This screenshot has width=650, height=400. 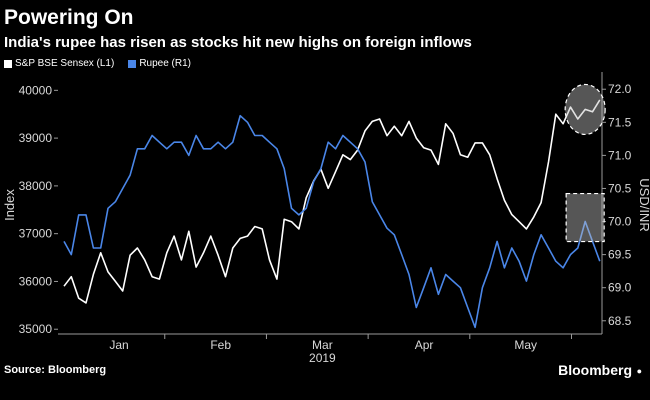 I want to click on left-tick-label: 36000, so click(x=36, y=281).